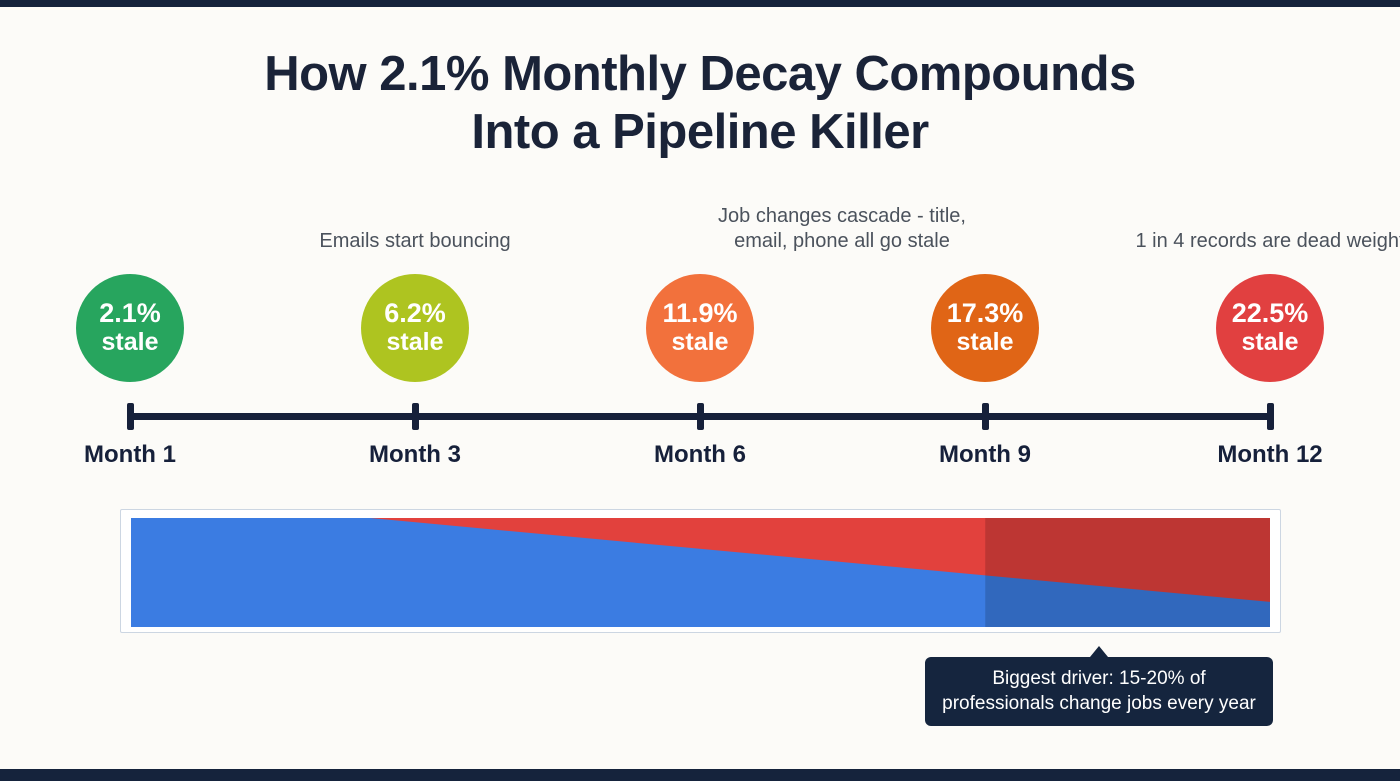  What do you see at coordinates (1270, 454) in the screenshot?
I see `month-label: Month 12` at bounding box center [1270, 454].